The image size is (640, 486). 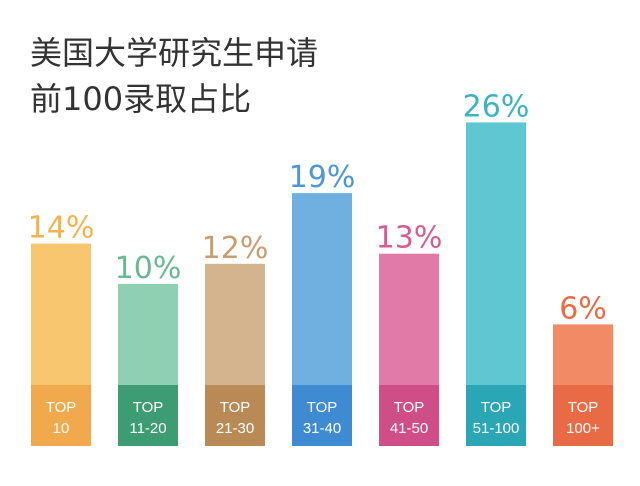 What do you see at coordinates (148, 407) in the screenshot?
I see `category-label-2-line-1: TOP` at bounding box center [148, 407].